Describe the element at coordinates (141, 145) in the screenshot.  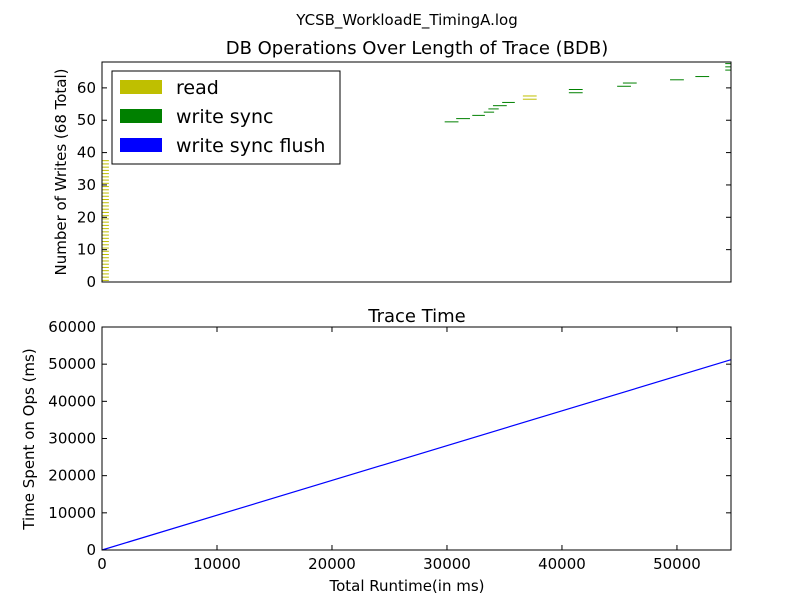
I see `legend-swatch-write-sync-flush` at that location.